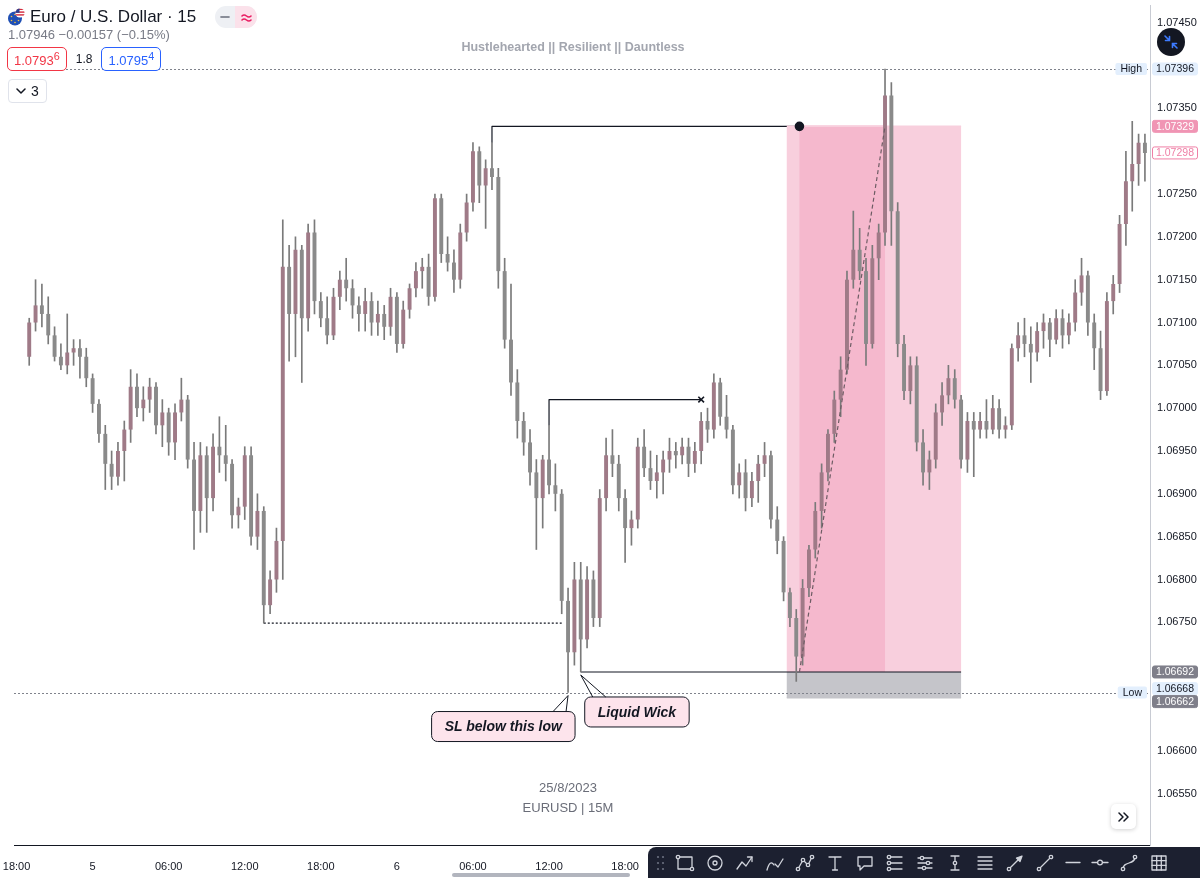 This screenshot has height=878, width=1200. What do you see at coordinates (568, 787) in the screenshot?
I see `annotation: 25/8/2023` at bounding box center [568, 787].